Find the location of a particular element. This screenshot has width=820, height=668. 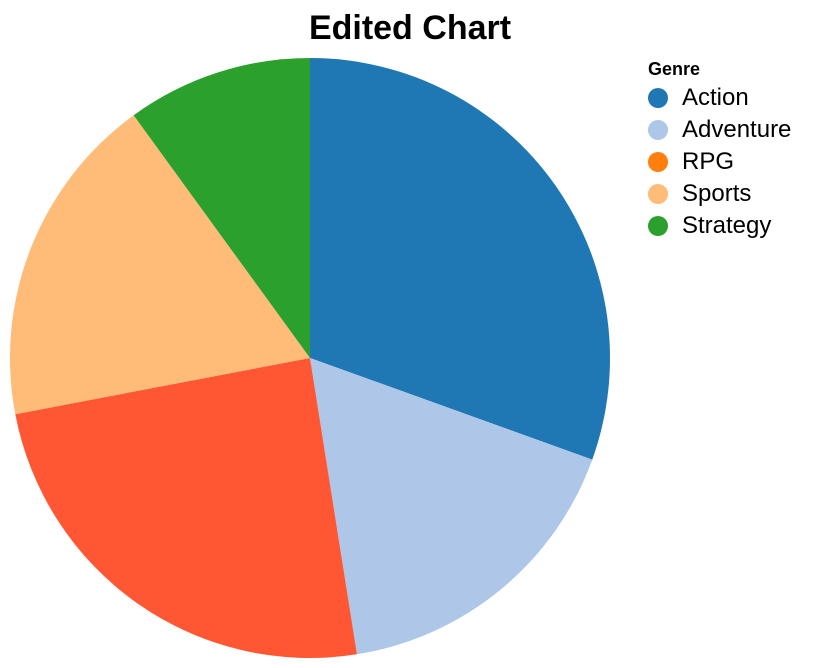

legend-swatch-strategy is located at coordinates (658, 226).